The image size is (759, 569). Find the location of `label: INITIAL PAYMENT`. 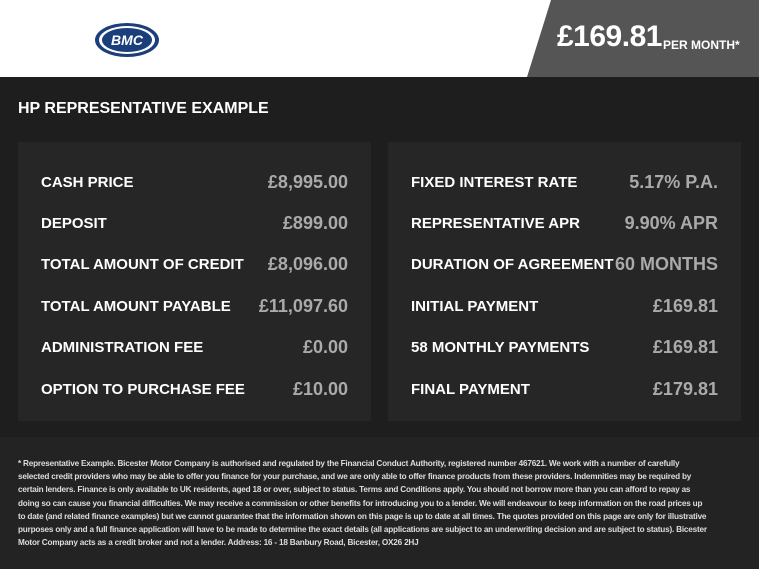

label: INITIAL PAYMENT is located at coordinates (475, 306).